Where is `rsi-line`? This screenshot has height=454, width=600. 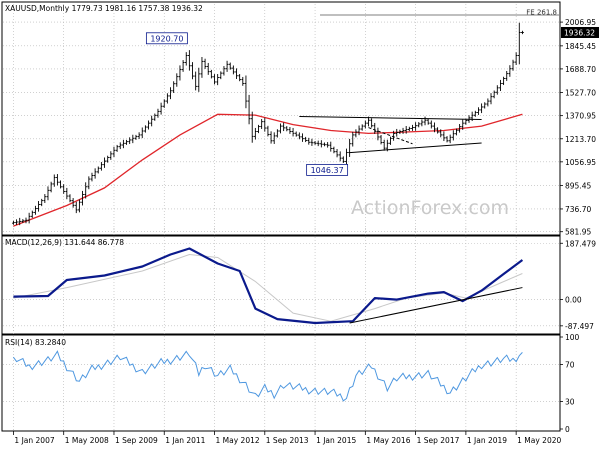
rsi-line is located at coordinates (267, 376).